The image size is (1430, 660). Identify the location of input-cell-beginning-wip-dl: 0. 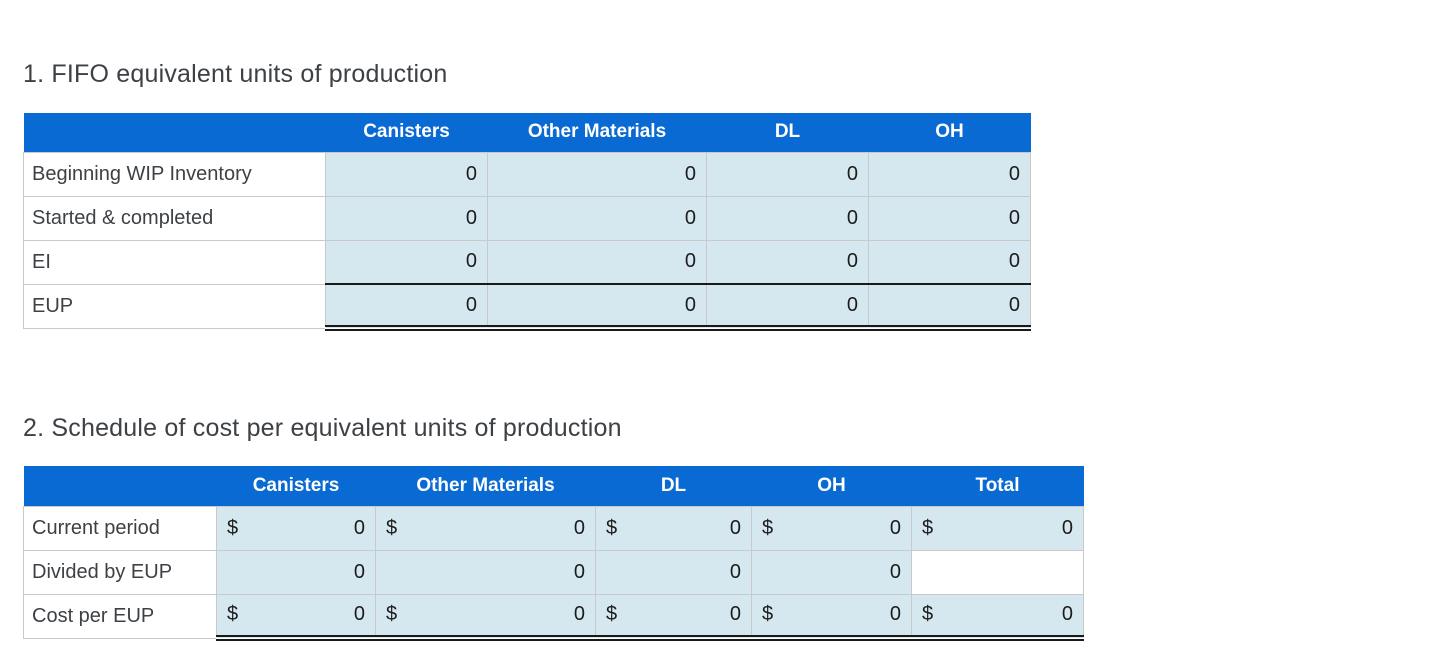
(787, 174).